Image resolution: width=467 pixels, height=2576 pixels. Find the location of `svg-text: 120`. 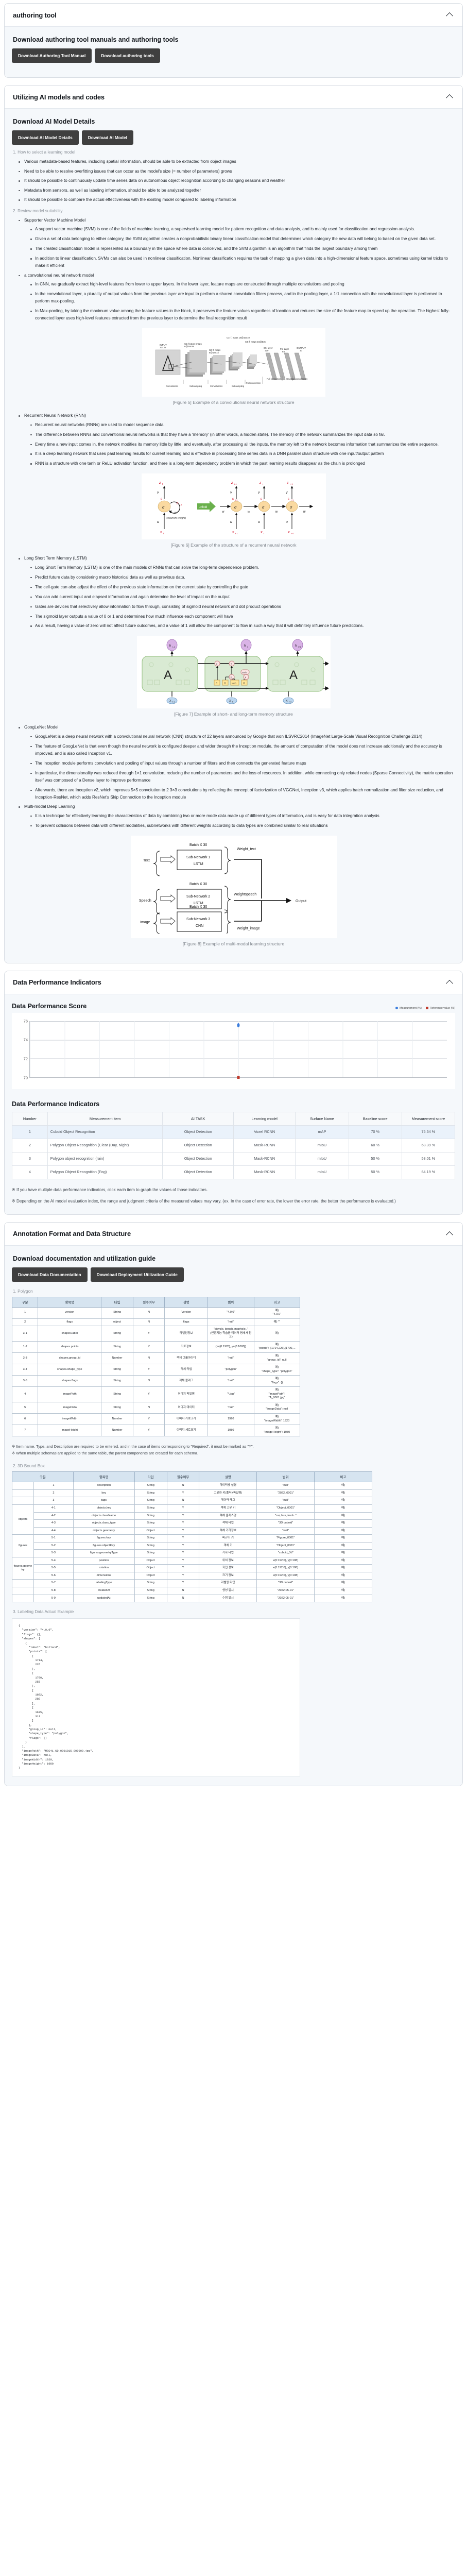

svg-text: 120 is located at coordinates (267, 350).